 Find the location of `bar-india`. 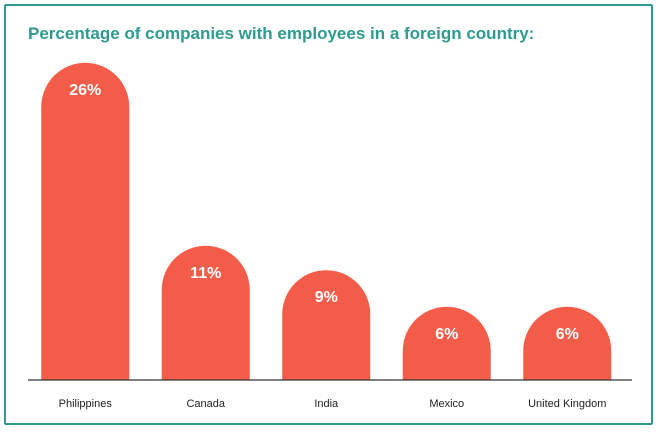

bar-india is located at coordinates (326, 325).